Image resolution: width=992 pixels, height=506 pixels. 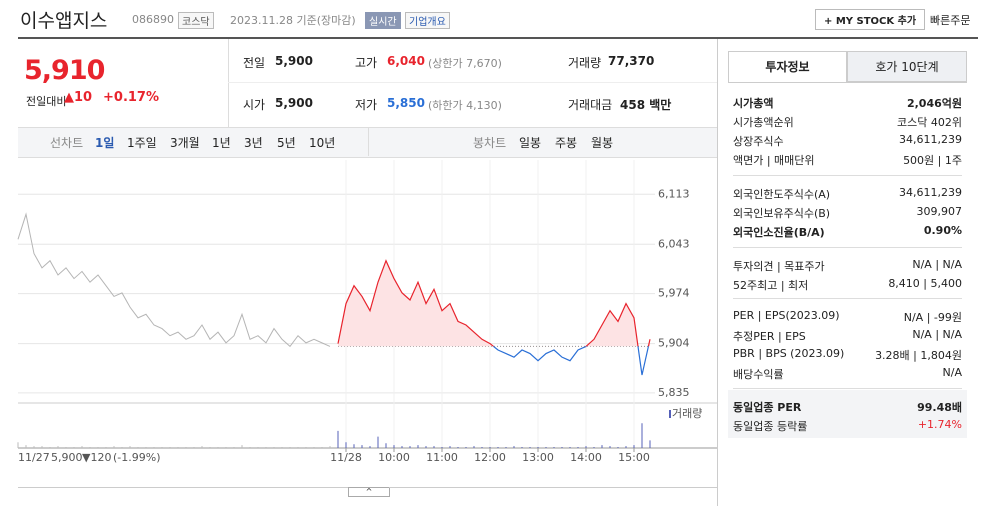 I want to click on info-label: 추정PER | EPS, so click(x=769, y=336).